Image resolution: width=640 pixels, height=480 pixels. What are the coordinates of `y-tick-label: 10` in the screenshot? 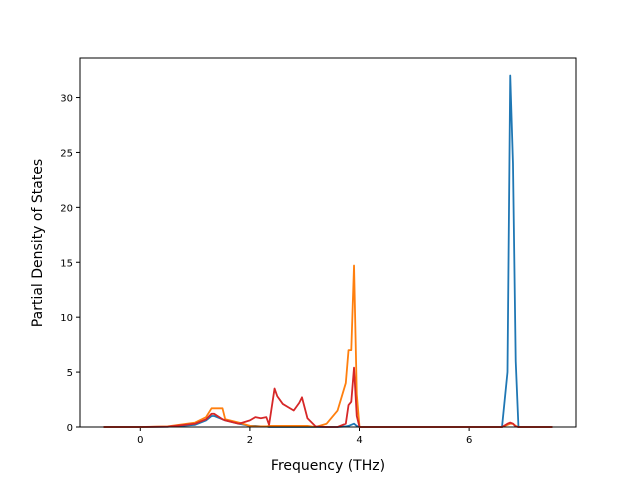 It's located at (66, 318).